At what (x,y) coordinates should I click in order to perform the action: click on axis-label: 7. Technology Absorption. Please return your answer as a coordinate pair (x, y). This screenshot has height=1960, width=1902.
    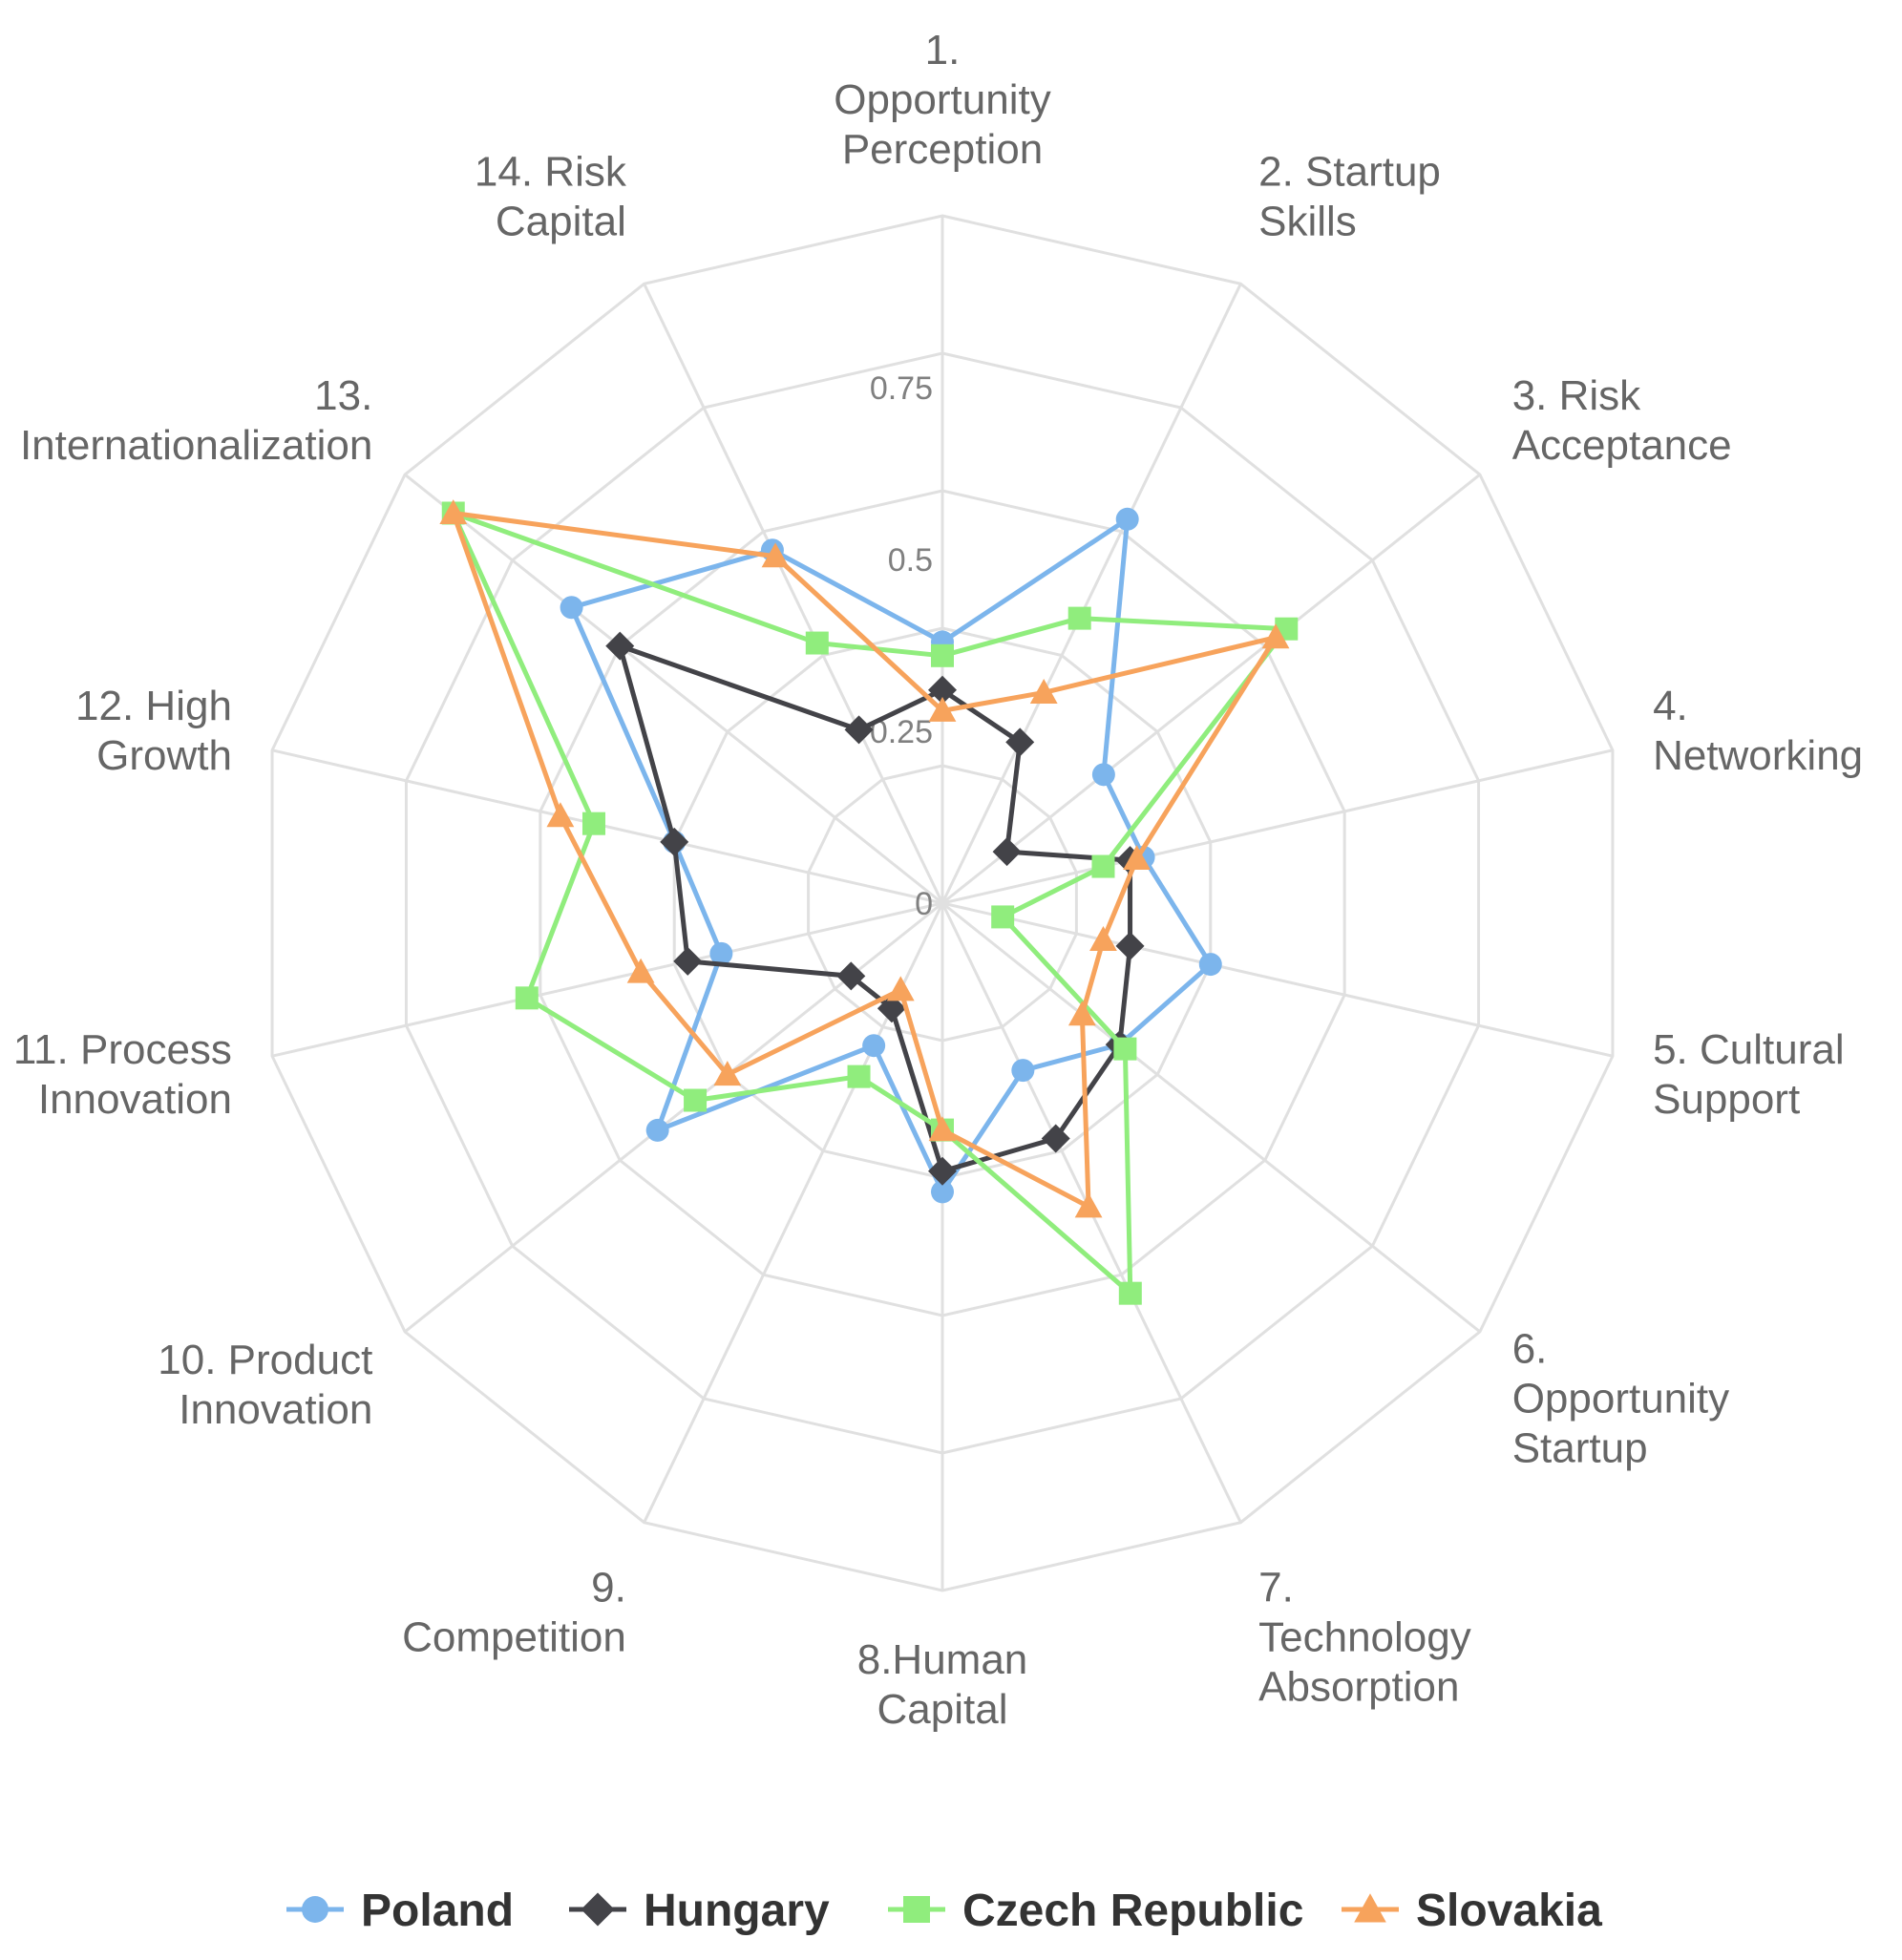
    Looking at the image, I should click on (1364, 1638).